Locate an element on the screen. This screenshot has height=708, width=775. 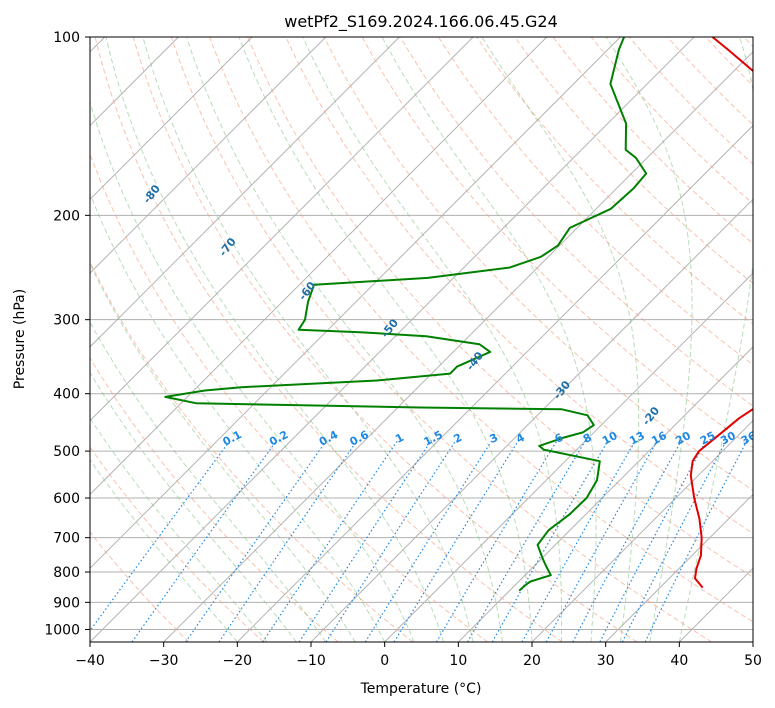
chart-title: wetPf2_S169.2024.166.06.45.G24 is located at coordinates (421, 22).